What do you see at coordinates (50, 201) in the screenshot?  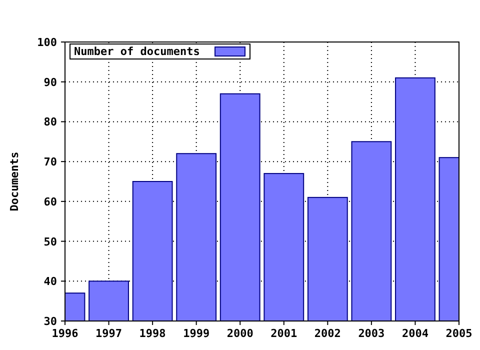 I see `y-tick-label: 60` at bounding box center [50, 201].